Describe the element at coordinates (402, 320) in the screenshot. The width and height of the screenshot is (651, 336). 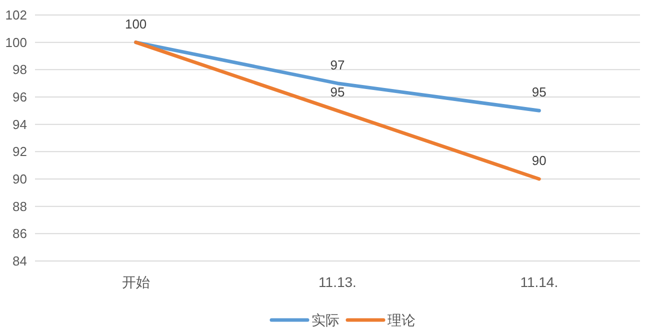
I see `legend-label: 理论` at that location.